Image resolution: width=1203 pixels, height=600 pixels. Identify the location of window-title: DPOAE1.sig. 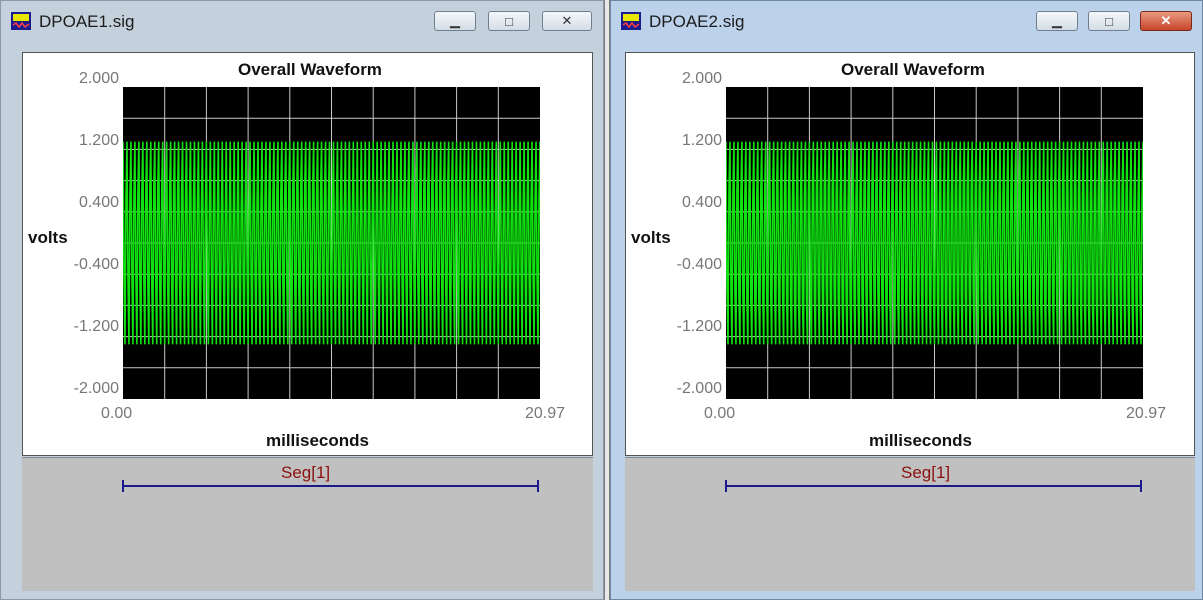
(87, 21).